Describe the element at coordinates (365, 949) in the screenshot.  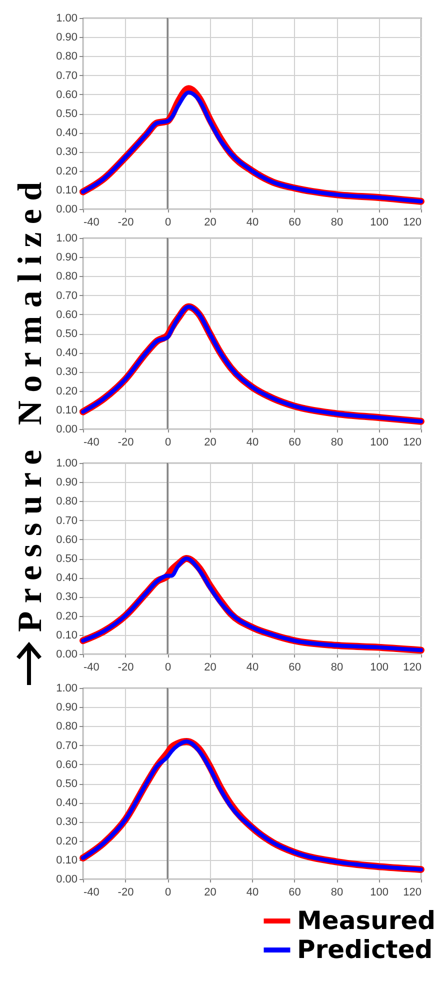
I see `legend-label: Predicted` at that location.